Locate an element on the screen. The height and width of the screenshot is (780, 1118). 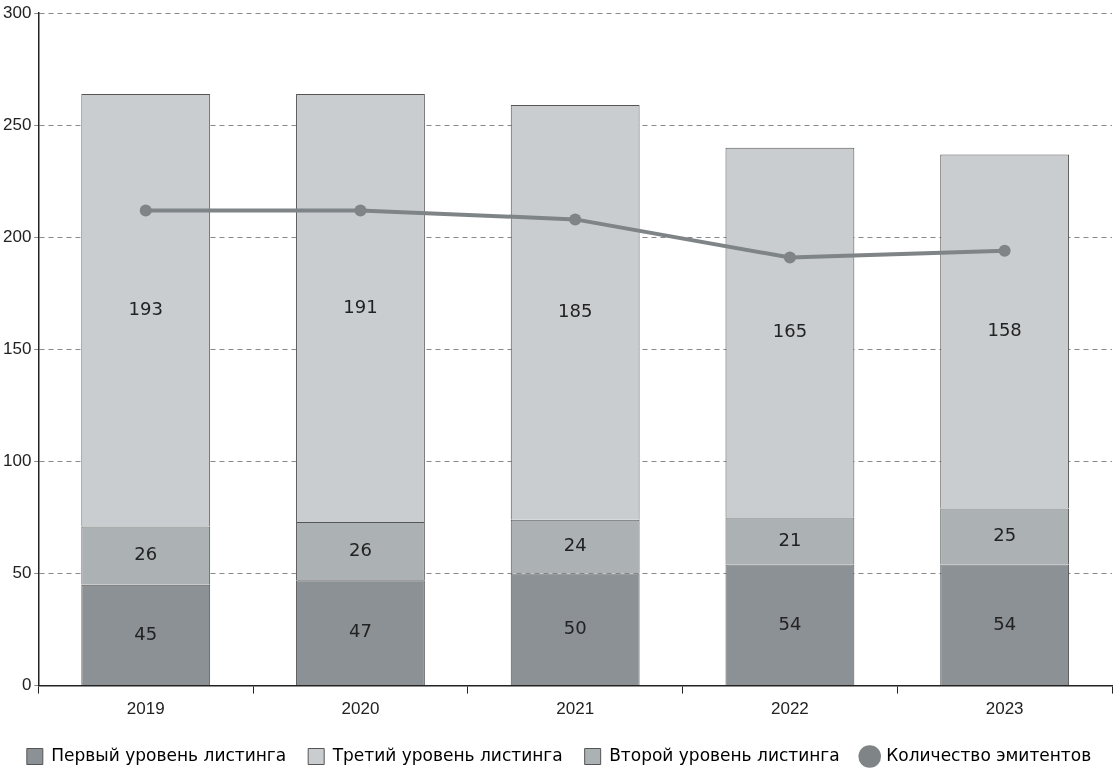
data-label: 24 is located at coordinates (575, 545).